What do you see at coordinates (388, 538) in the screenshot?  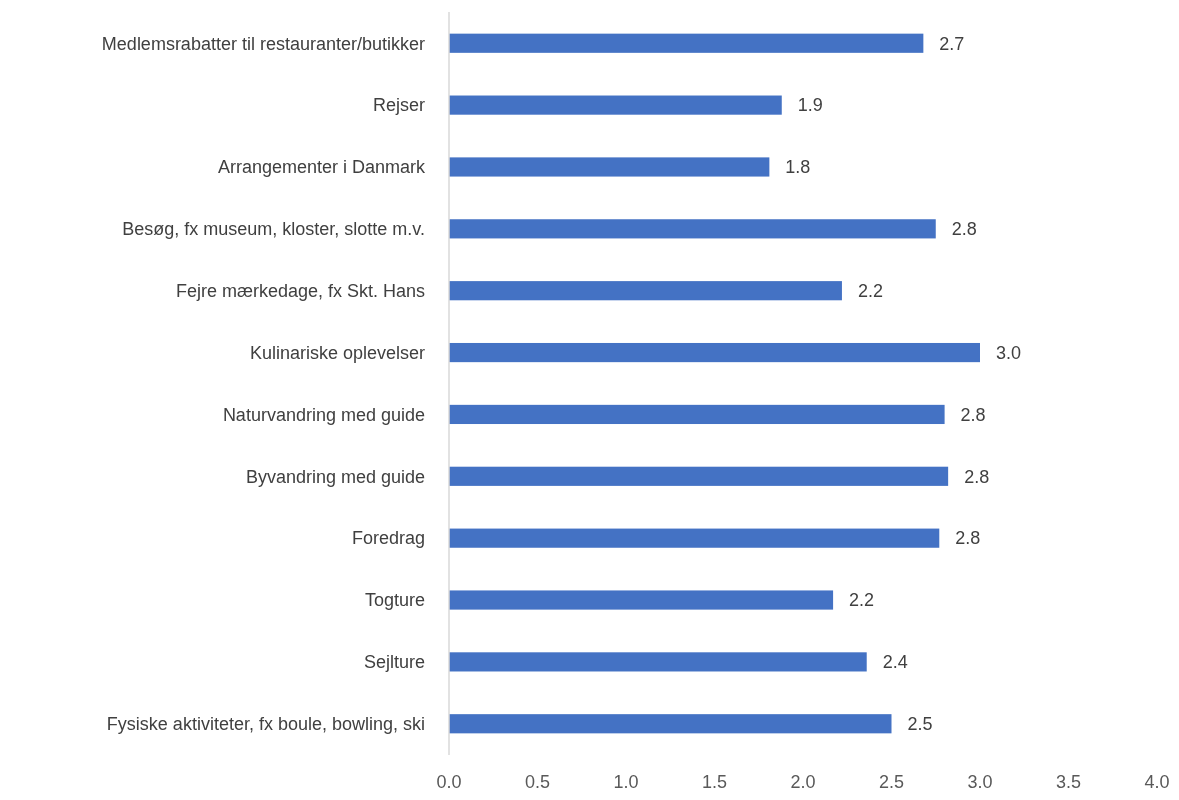 I see `y-tick-label: Foredrag` at bounding box center [388, 538].